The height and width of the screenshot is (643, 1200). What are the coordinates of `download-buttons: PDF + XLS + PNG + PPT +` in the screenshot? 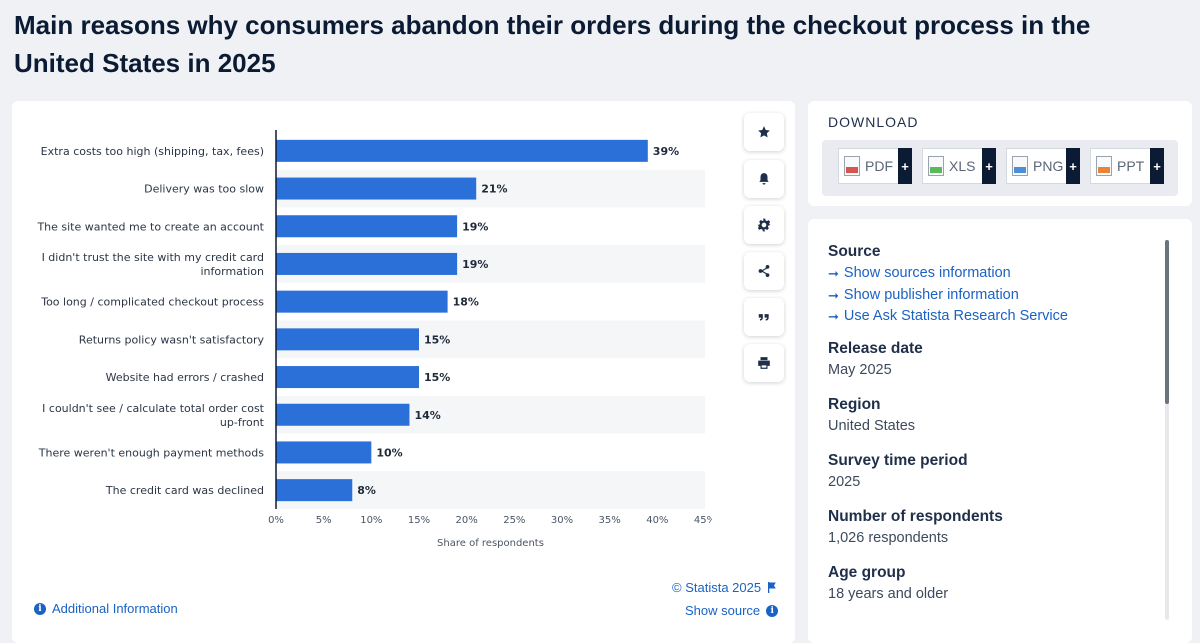 It's located at (1000, 168).